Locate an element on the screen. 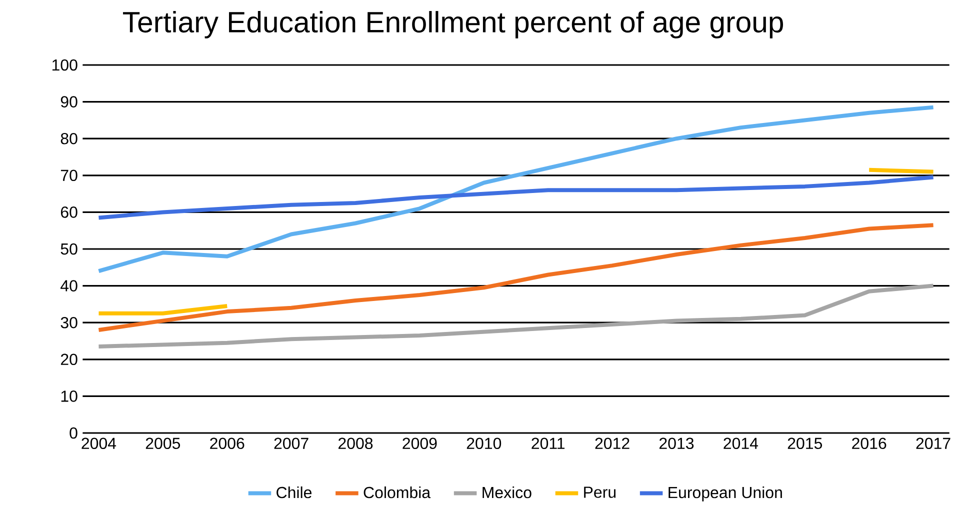 This screenshot has width=954, height=529. x-tick-label: 2016 is located at coordinates (869, 444).